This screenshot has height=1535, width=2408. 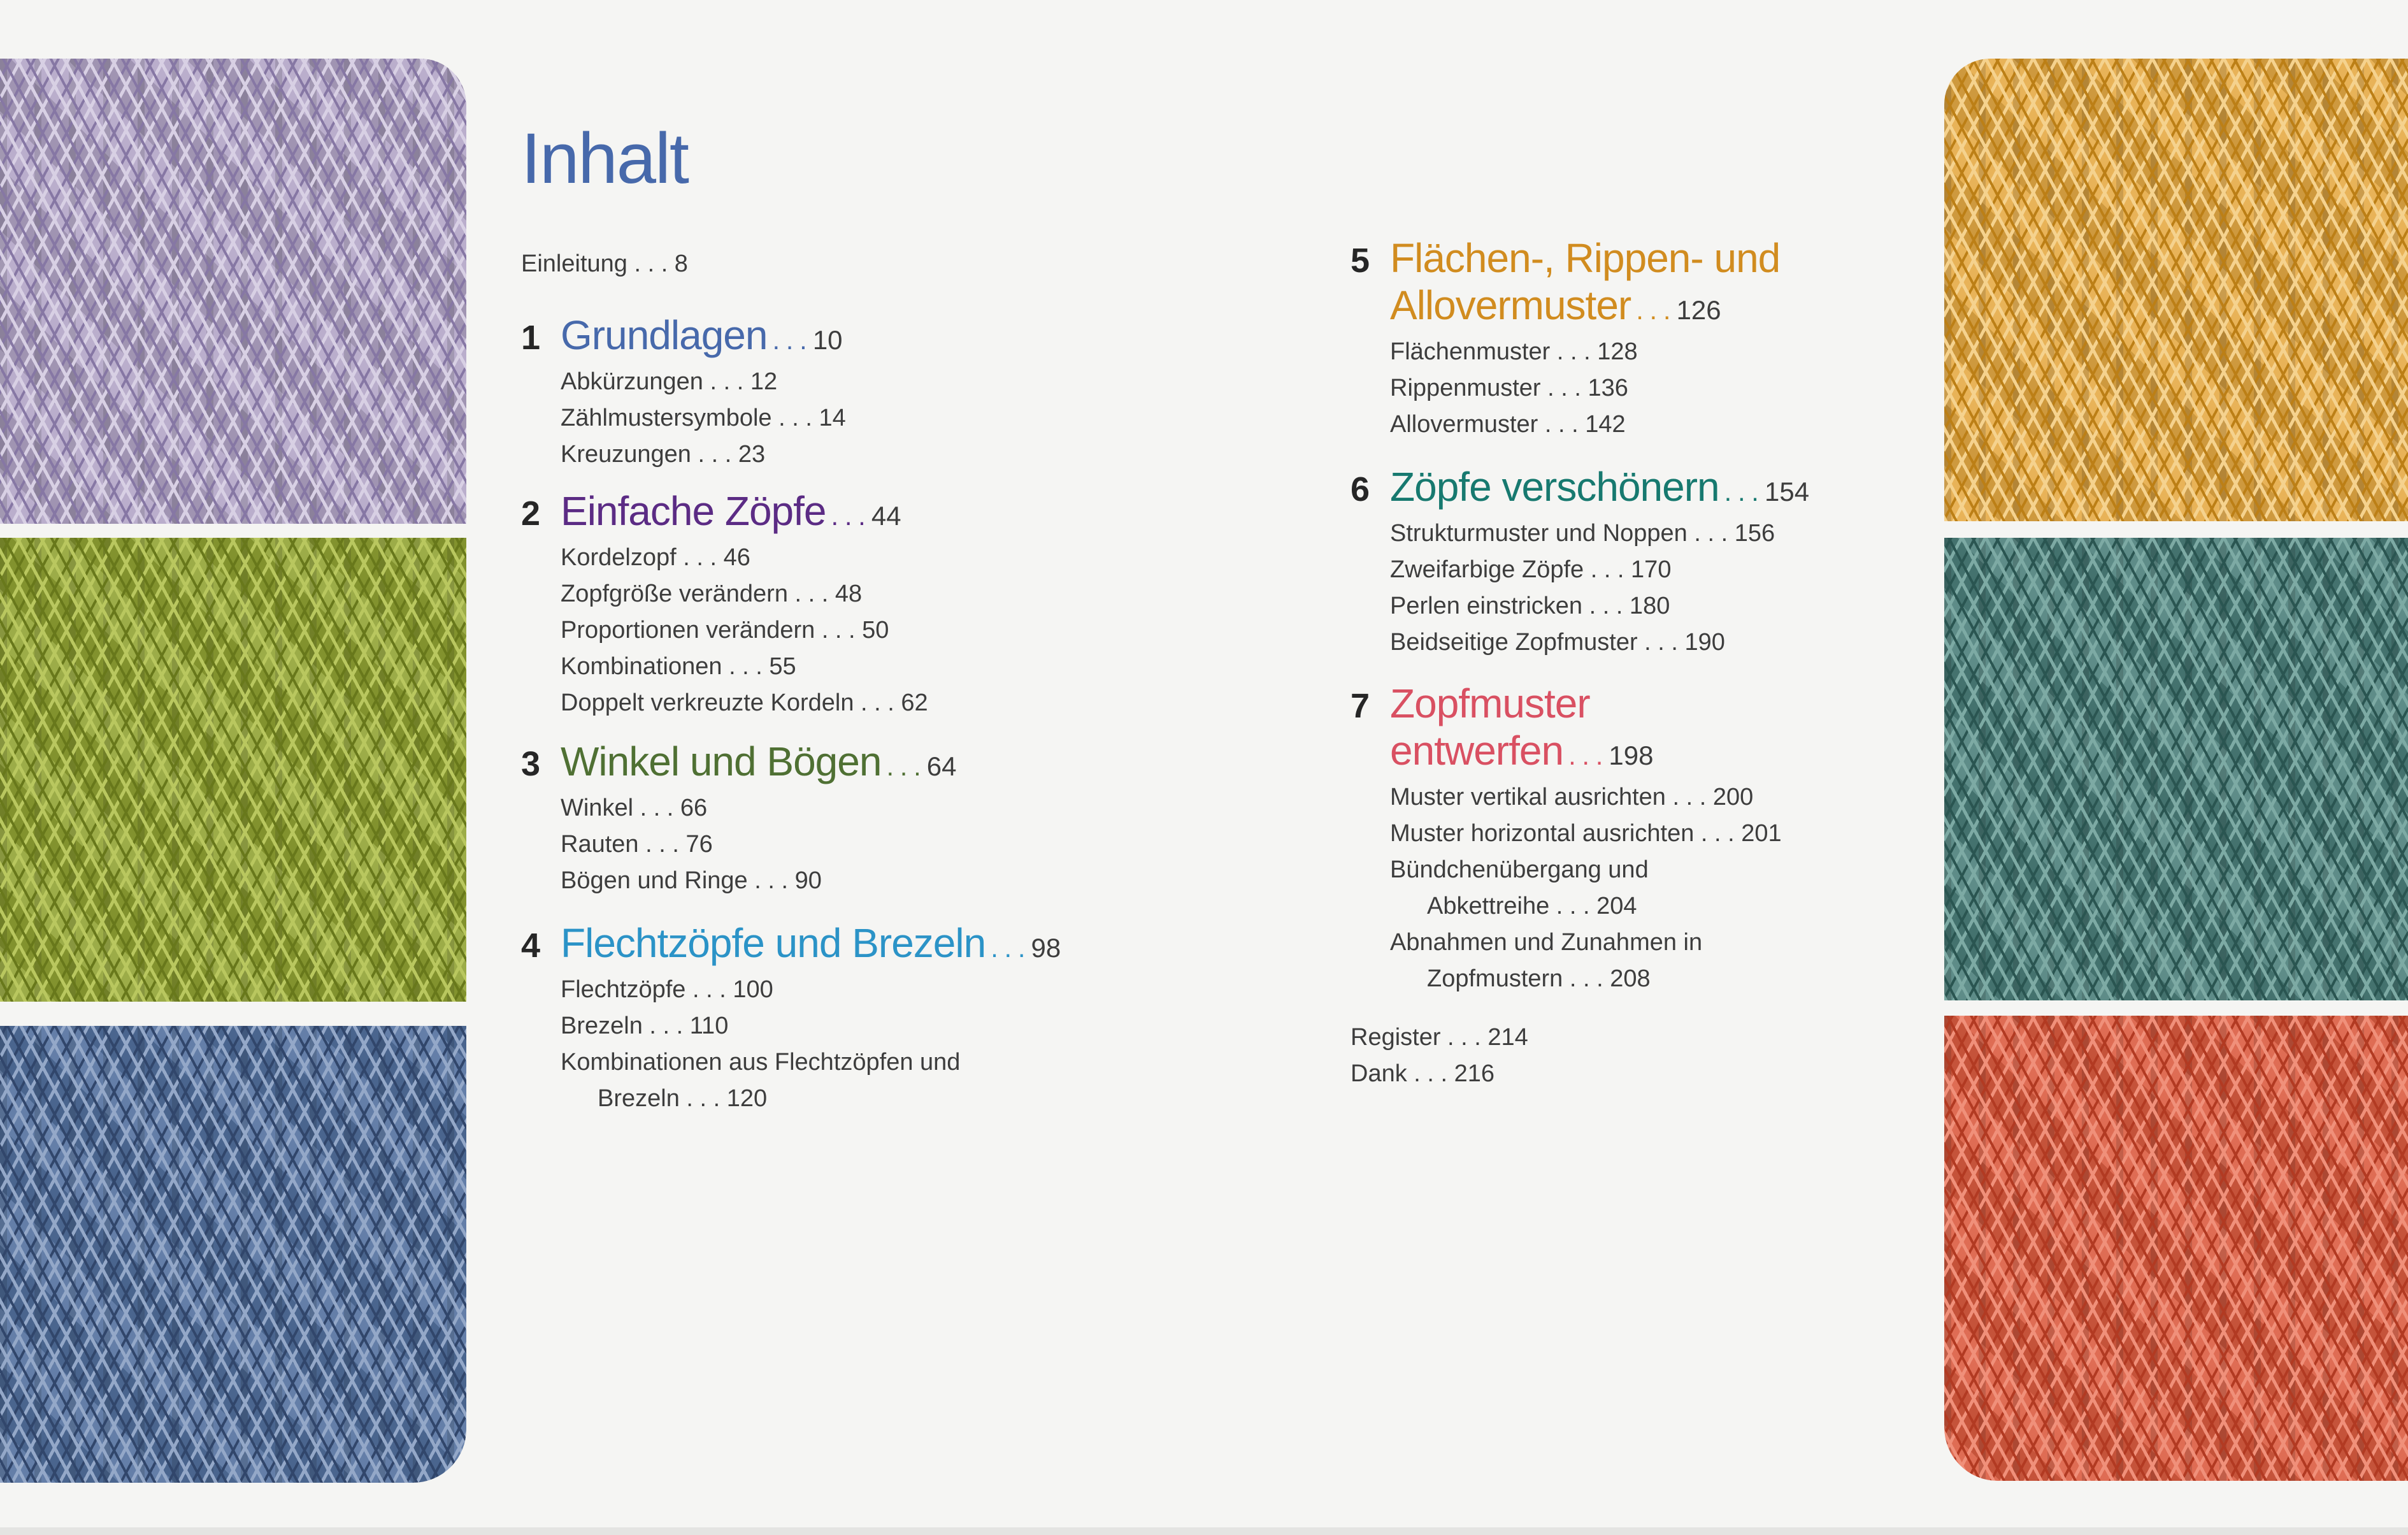 I want to click on toc-subitem: Beidseitige Zopfmuster . . . 190, so click(x=1557, y=642).